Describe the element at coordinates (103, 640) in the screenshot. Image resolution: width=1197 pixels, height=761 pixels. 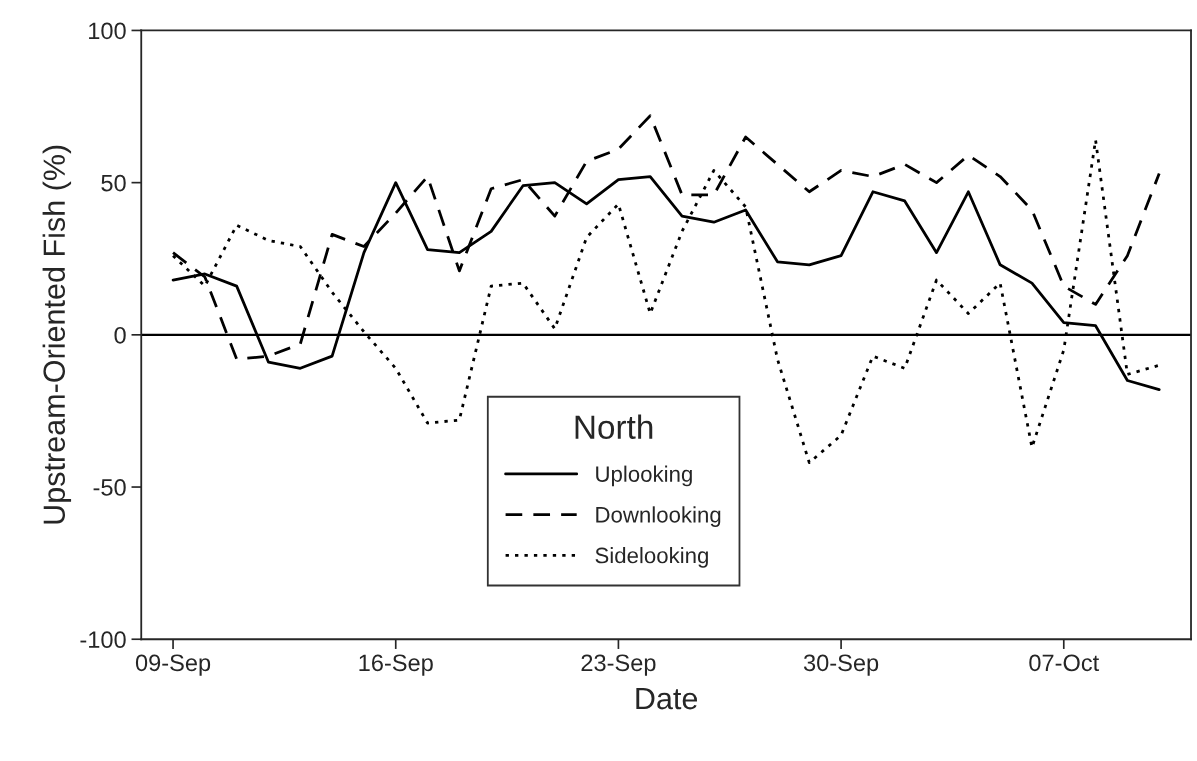
I see `y-tick-label: -100` at that location.